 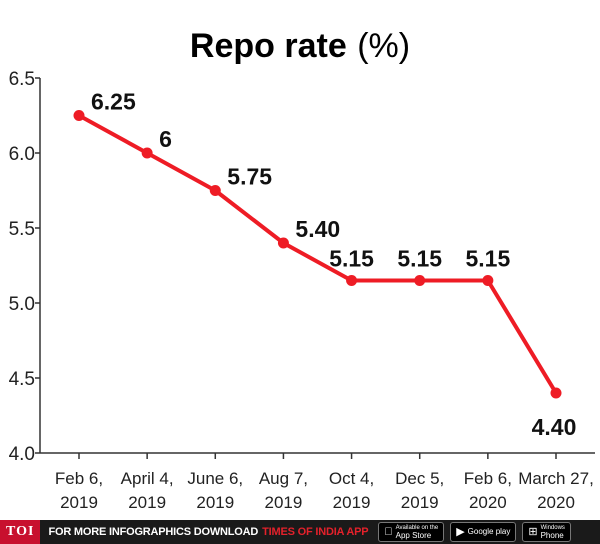 I want to click on data-label: 5.40, so click(x=317, y=229).